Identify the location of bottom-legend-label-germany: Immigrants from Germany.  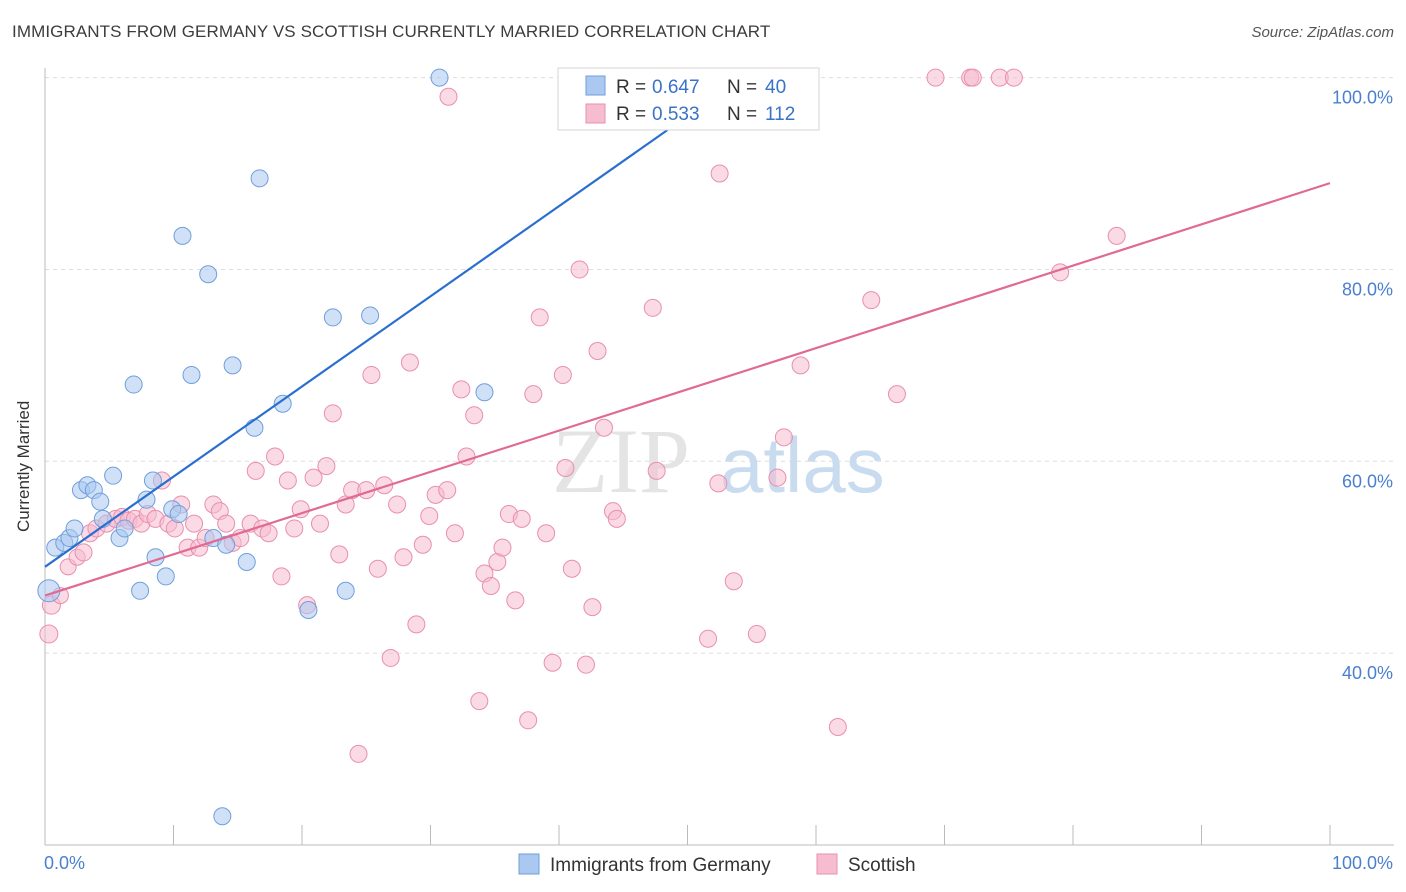
(660, 865).